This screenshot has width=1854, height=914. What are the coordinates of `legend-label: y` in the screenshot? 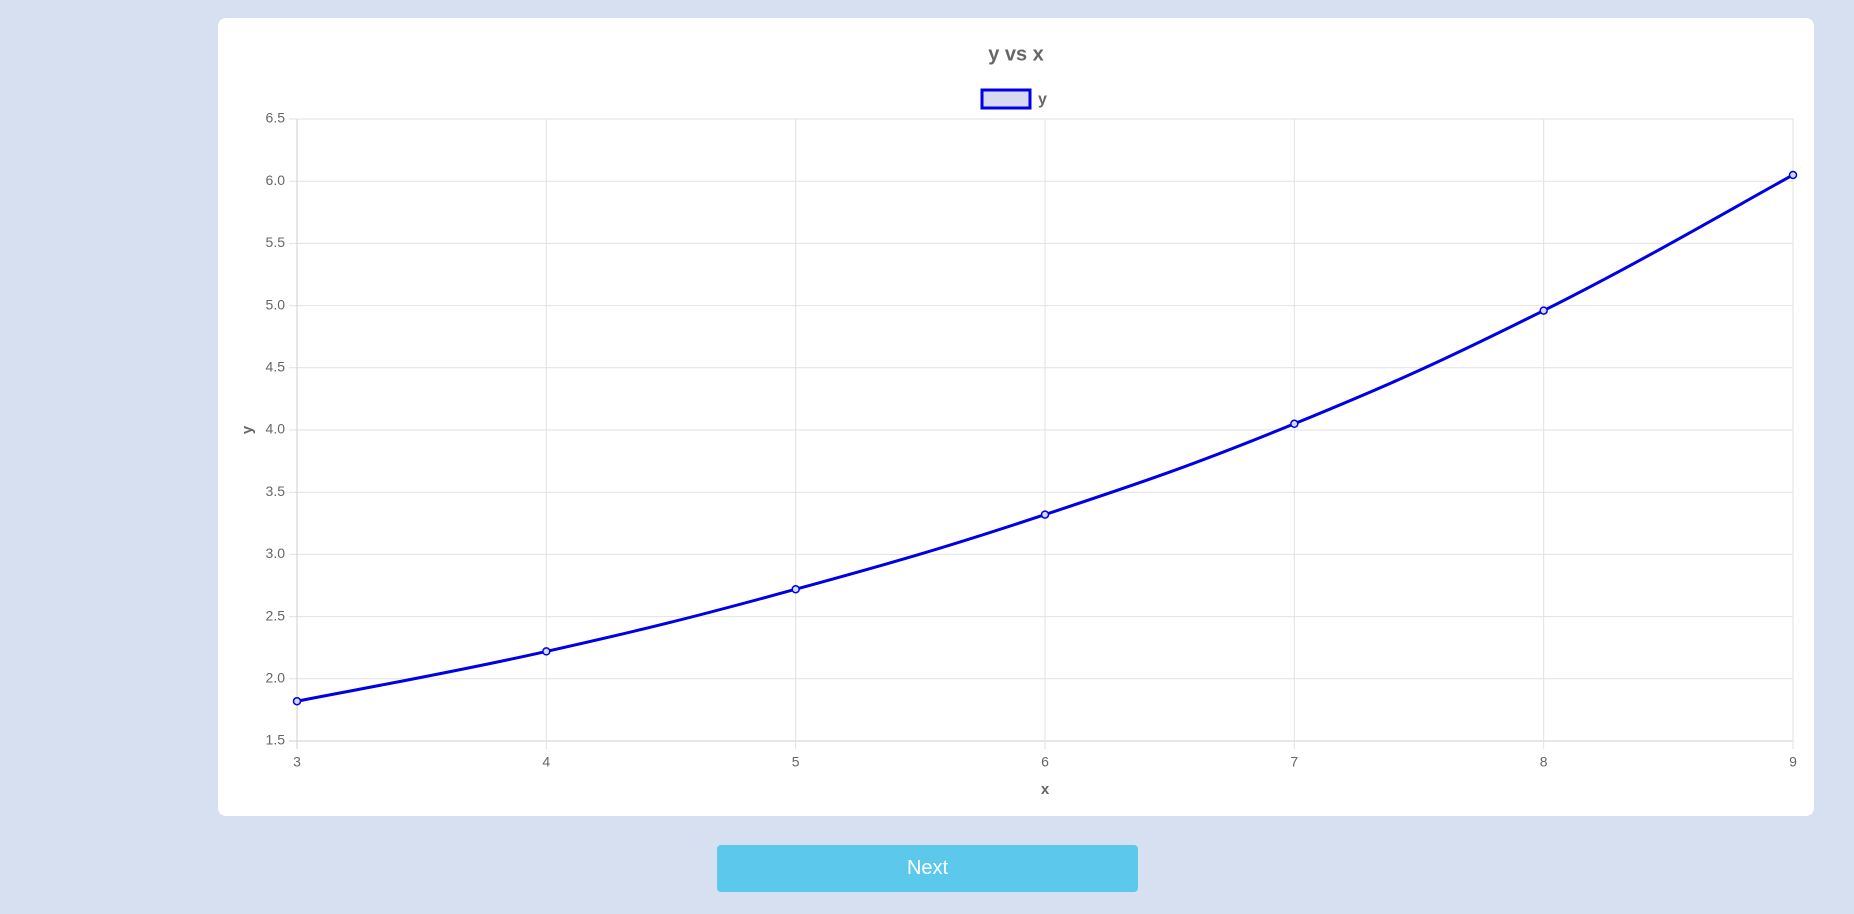 It's located at (1042, 99).